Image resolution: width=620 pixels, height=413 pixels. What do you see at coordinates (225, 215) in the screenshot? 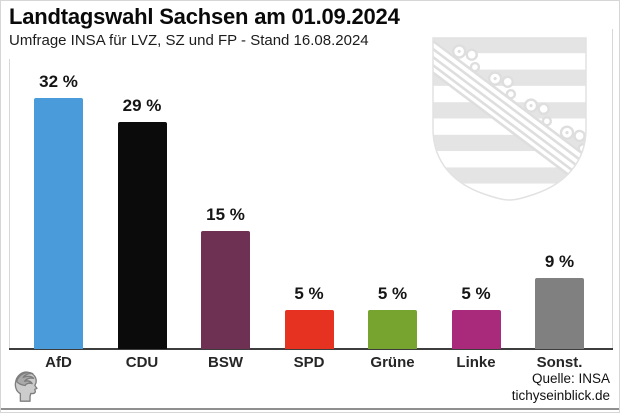
I see `value-label-bsw: 15 %` at bounding box center [225, 215].